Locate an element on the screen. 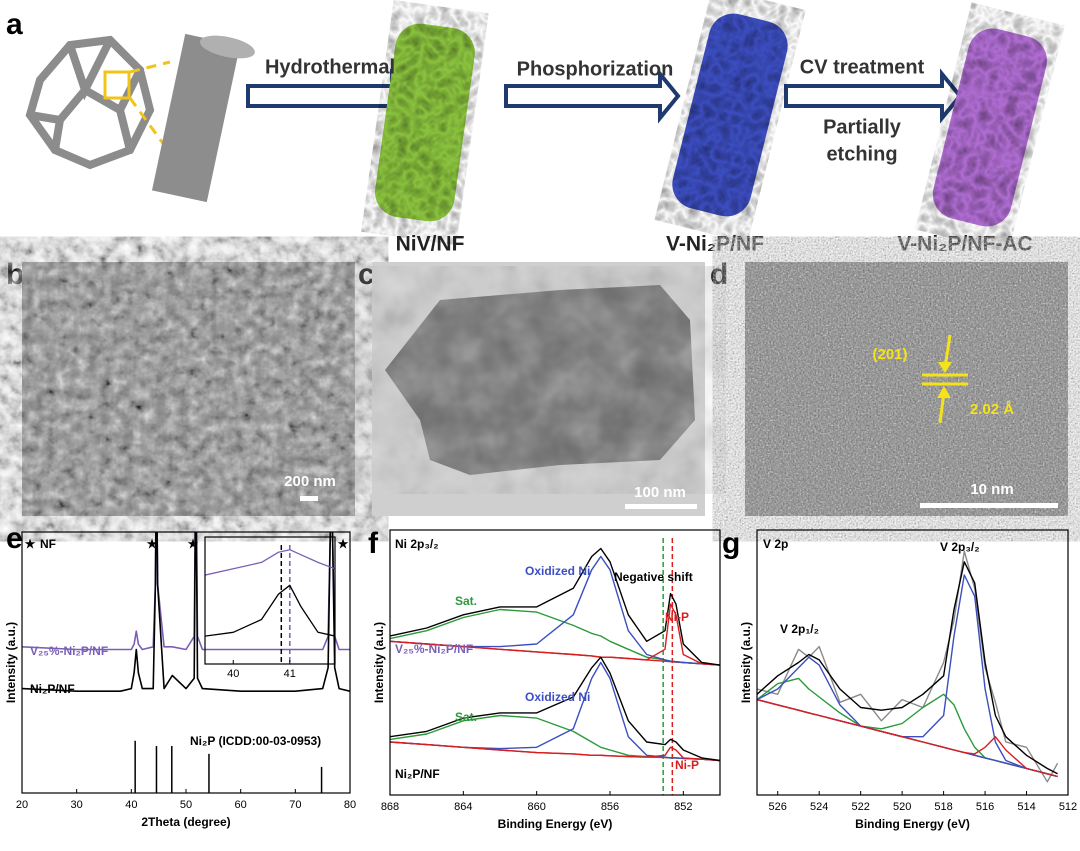 The height and width of the screenshot is (851, 1080). x-tick-label: 30 is located at coordinates (77, 805).